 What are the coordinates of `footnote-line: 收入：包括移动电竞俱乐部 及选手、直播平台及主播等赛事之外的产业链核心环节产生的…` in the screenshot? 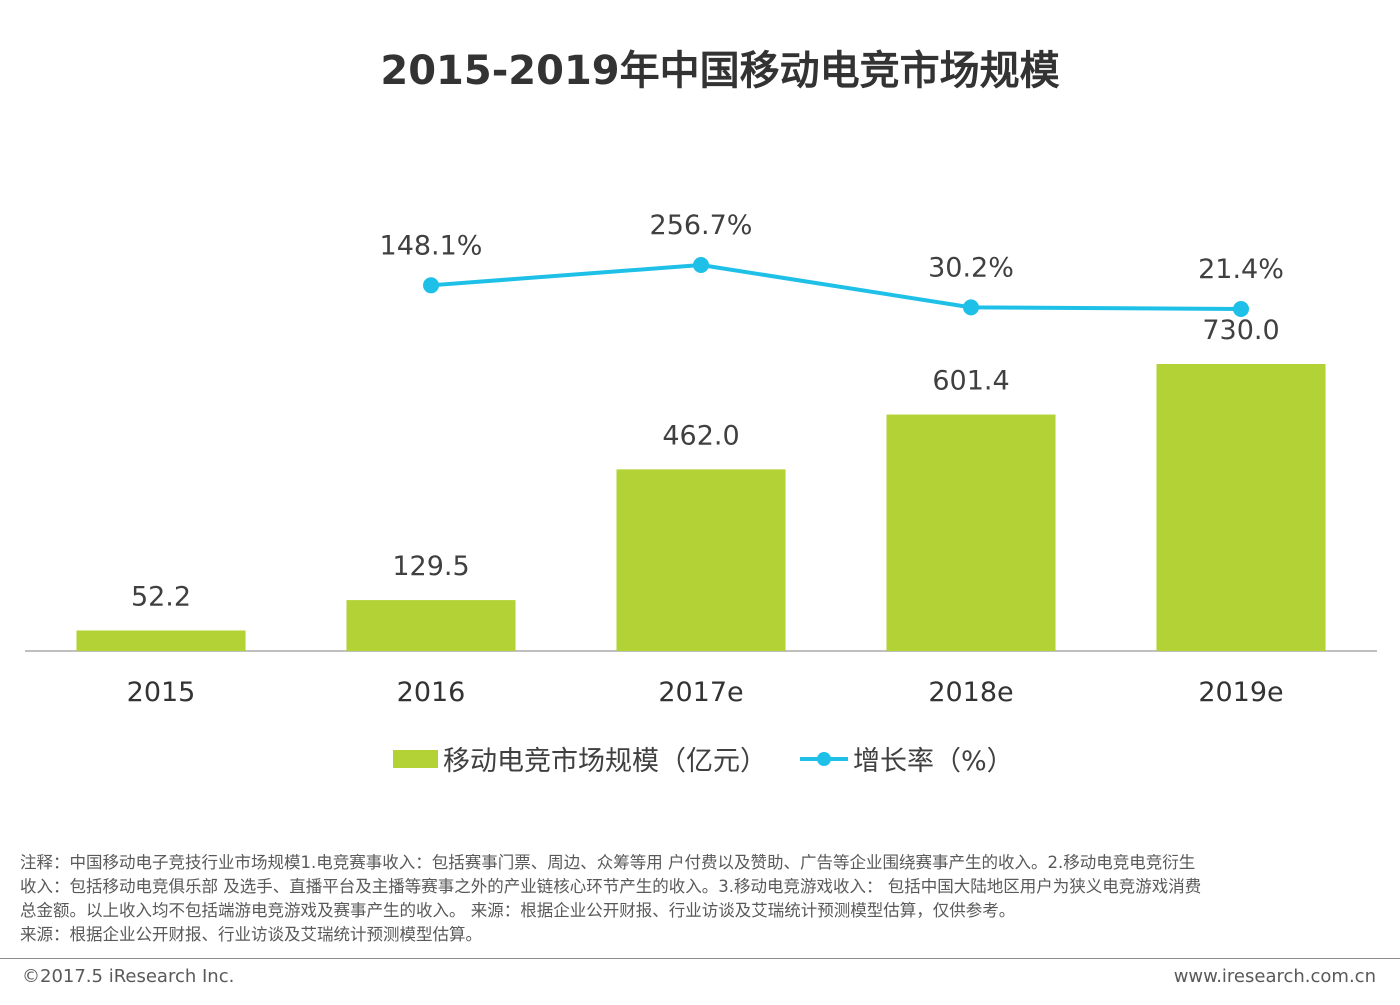 It's located at (611, 886).